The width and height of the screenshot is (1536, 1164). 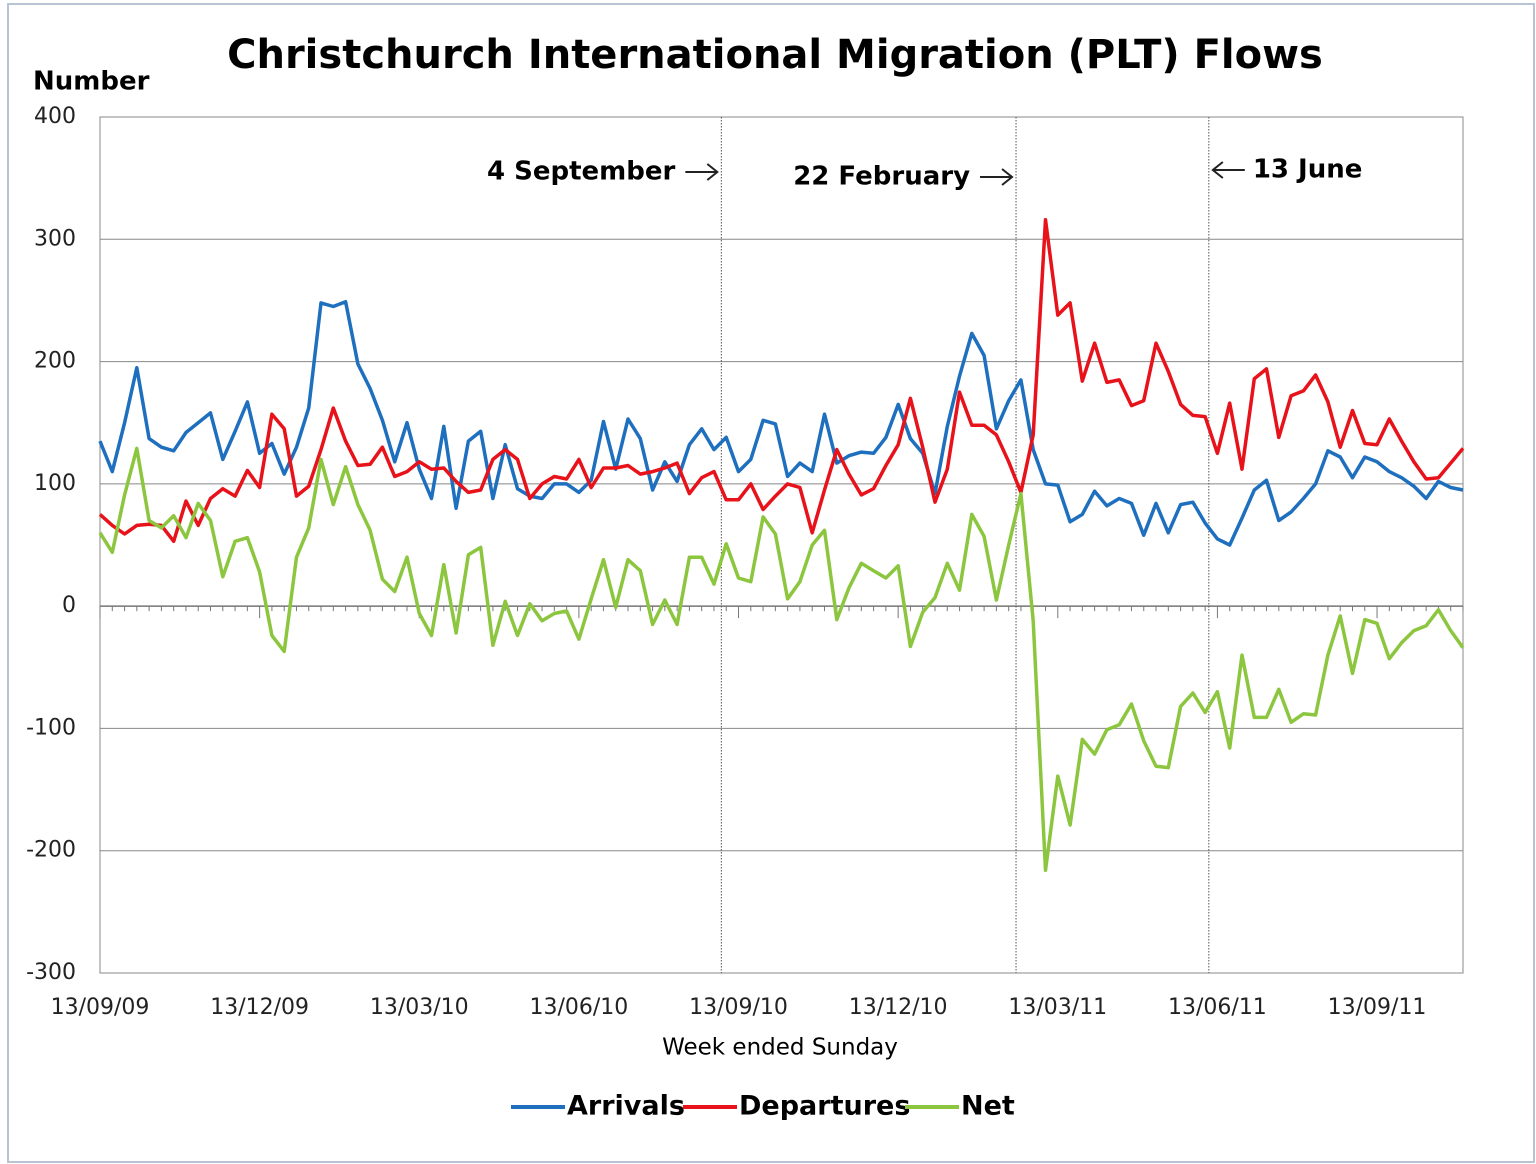 What do you see at coordinates (898, 1007) in the screenshot?
I see `x-tick-label: 13/12/10` at bounding box center [898, 1007].